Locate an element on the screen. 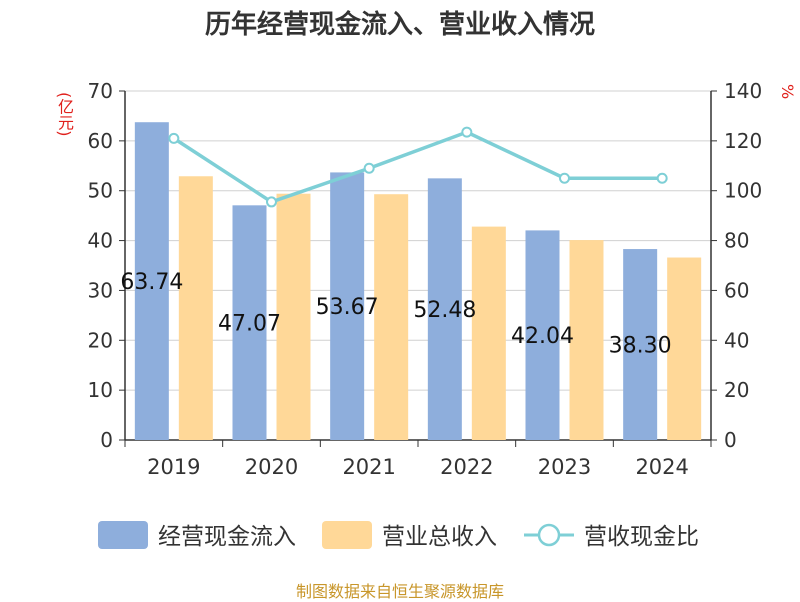  legend-swatch-cash-inflow is located at coordinates (123, 535).